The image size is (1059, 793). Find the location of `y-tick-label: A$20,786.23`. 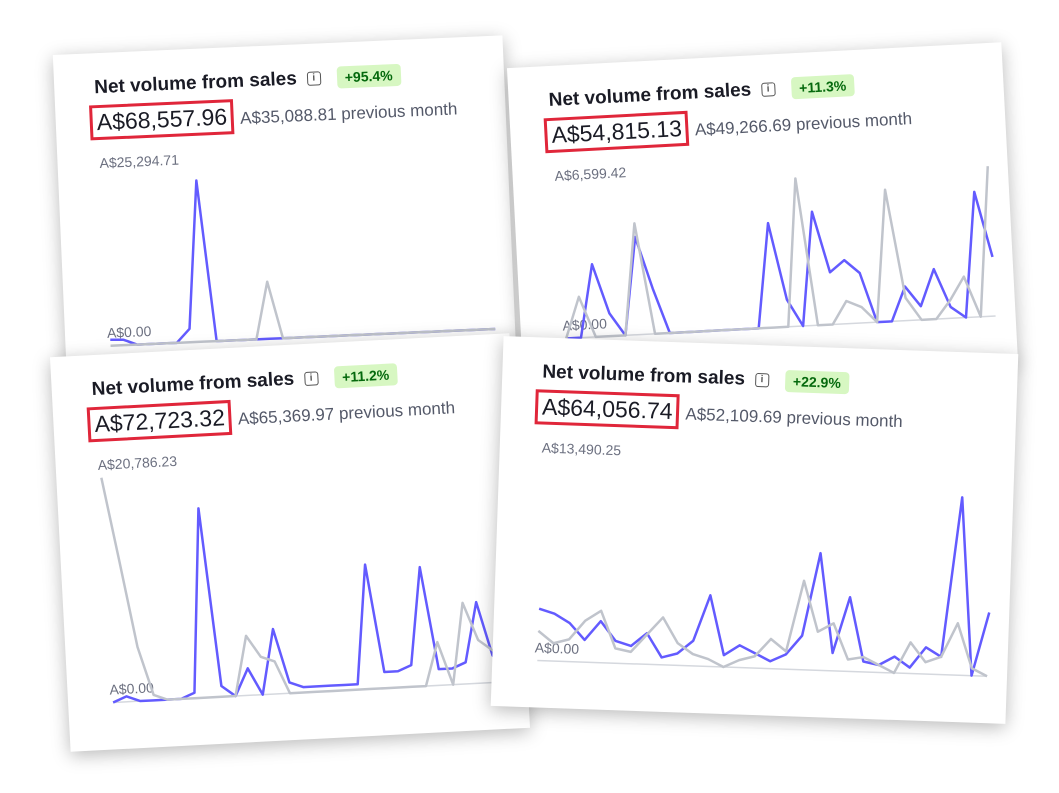

y-tick-label: A$20,786.23 is located at coordinates (137, 463).